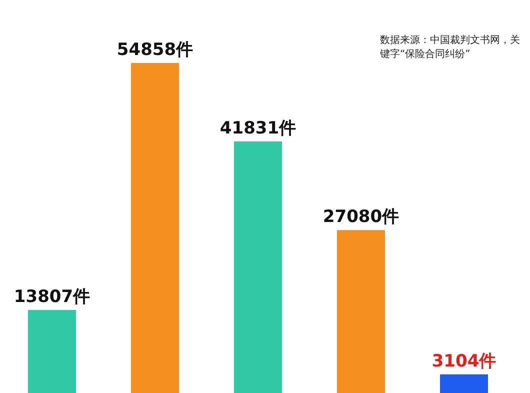 This screenshot has width=530, height=393. What do you see at coordinates (361, 217) in the screenshot?
I see `data-label: 27080件` at bounding box center [361, 217].